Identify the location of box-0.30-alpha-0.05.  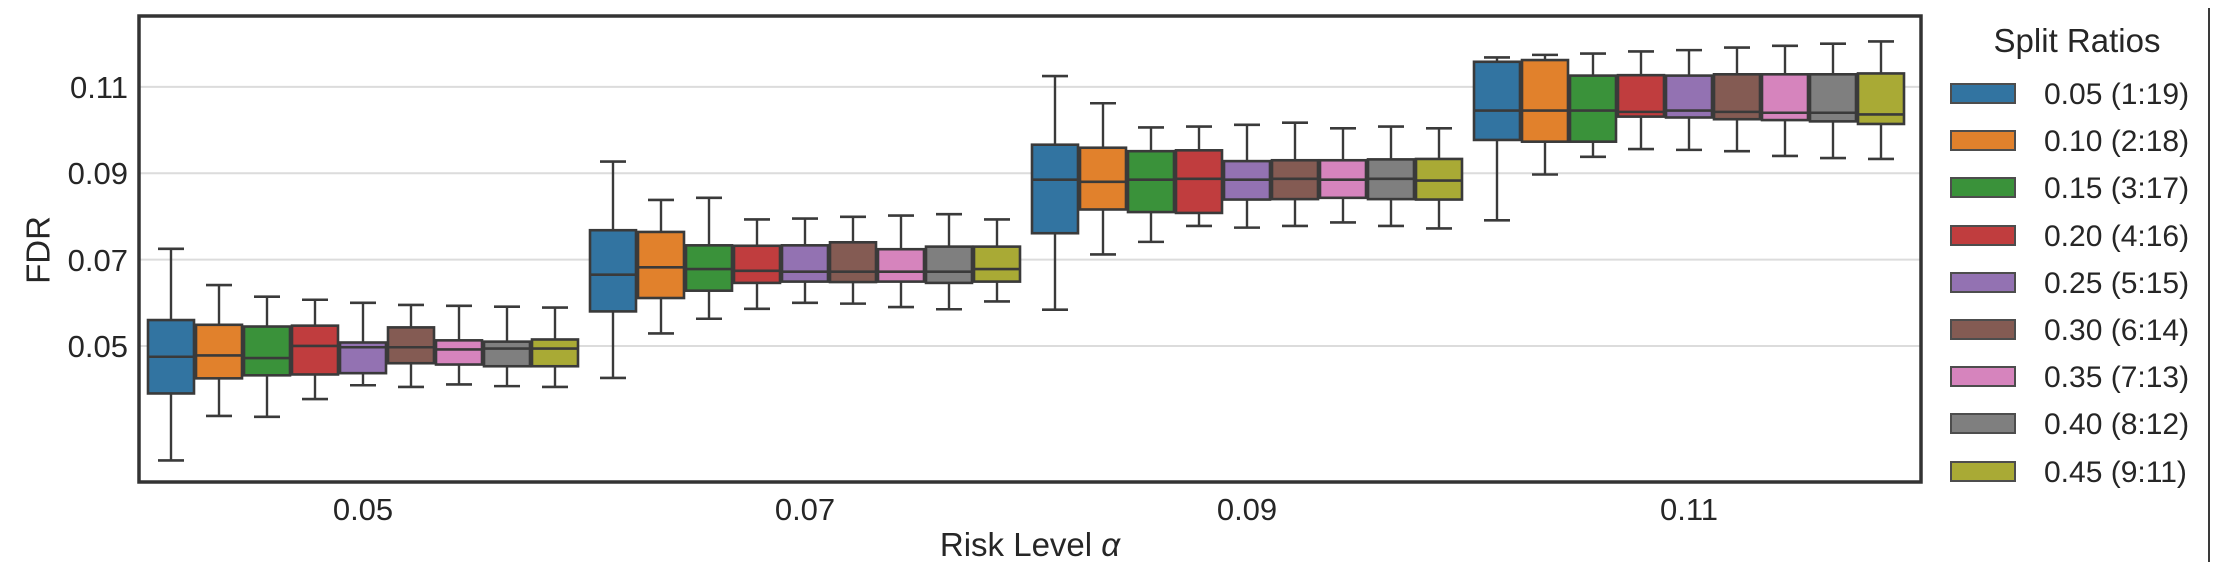
(411, 346).